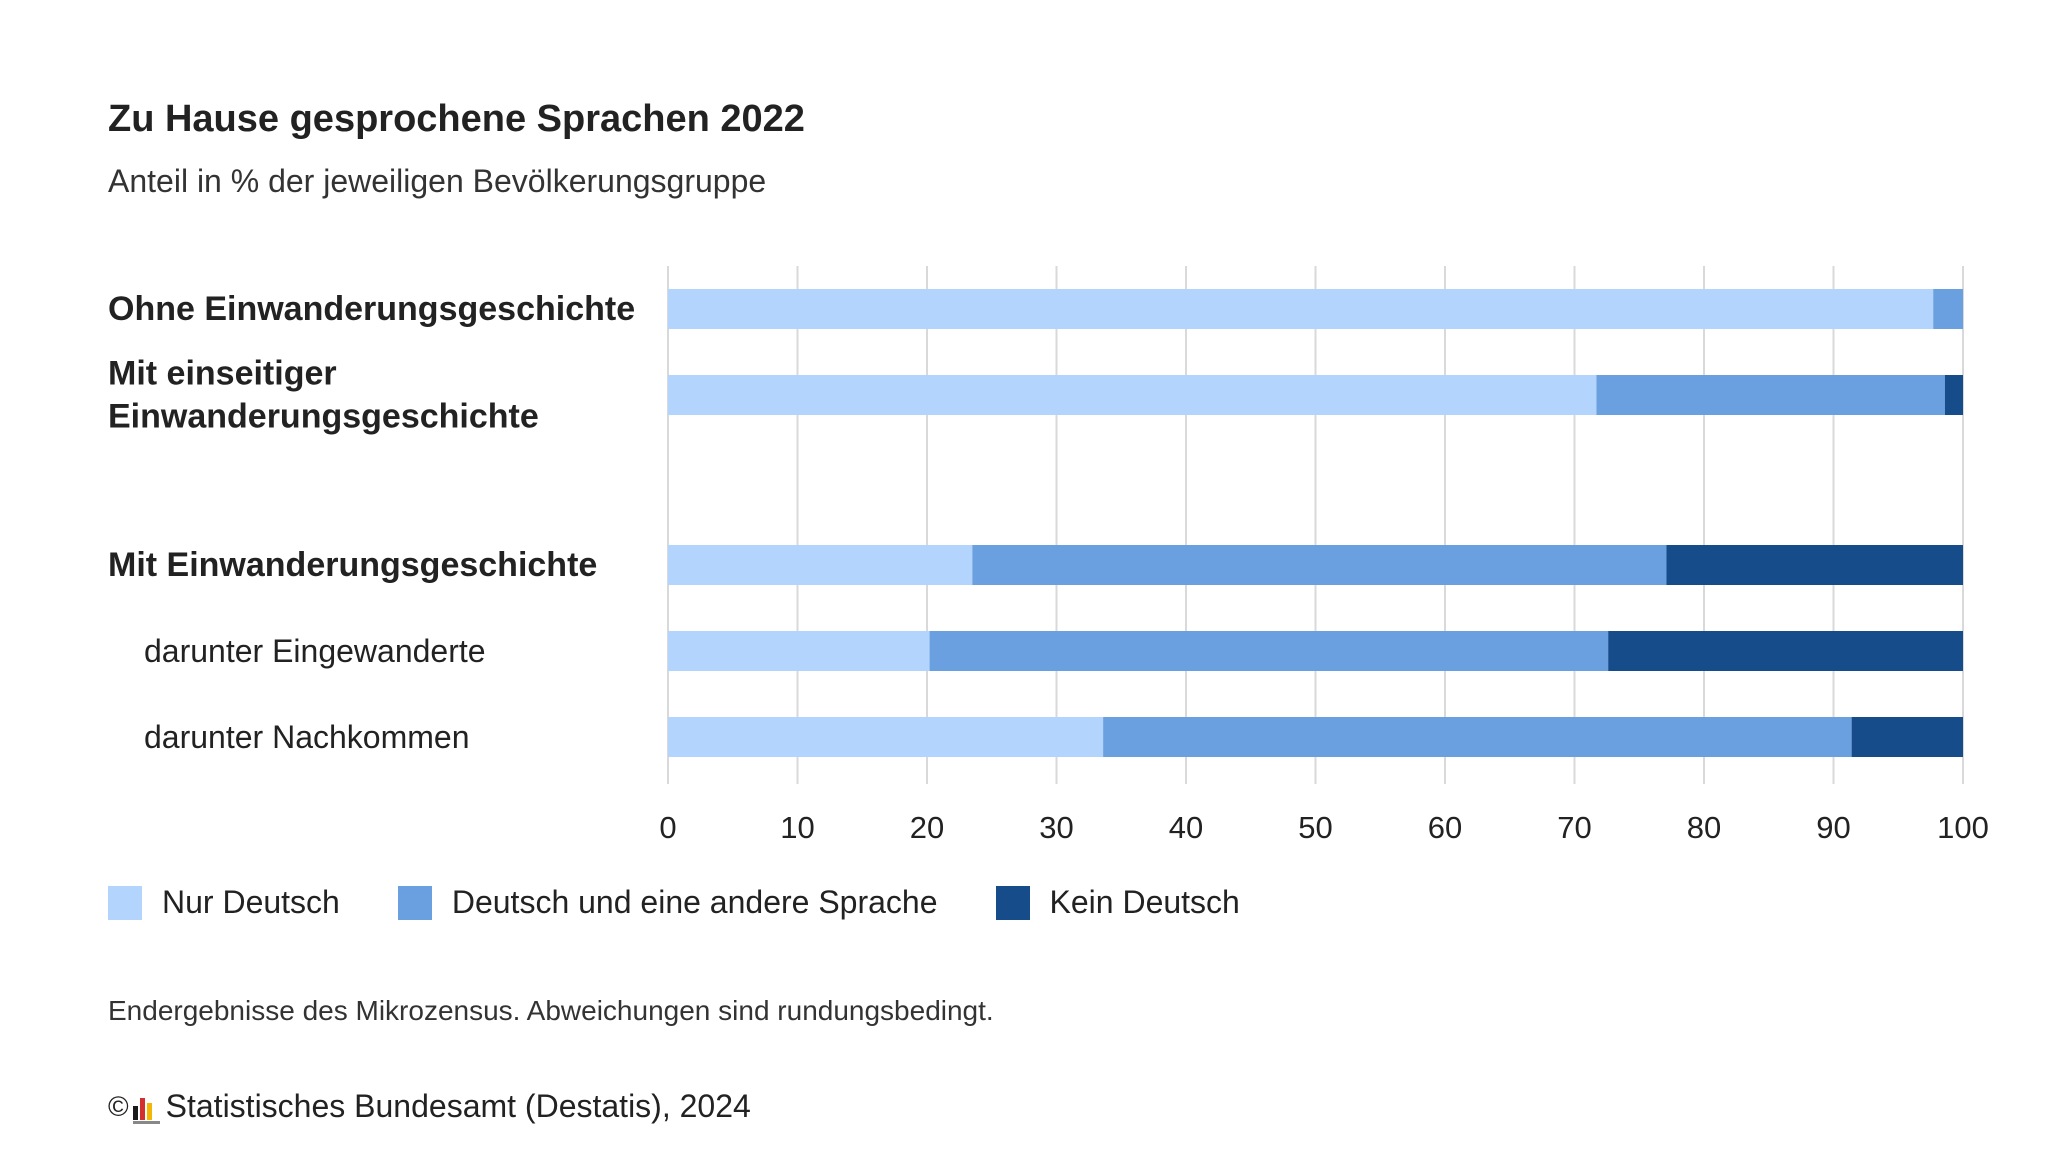 Image resolution: width=2048 pixels, height=1152 pixels. I want to click on x-tick-label: 20, so click(927, 827).